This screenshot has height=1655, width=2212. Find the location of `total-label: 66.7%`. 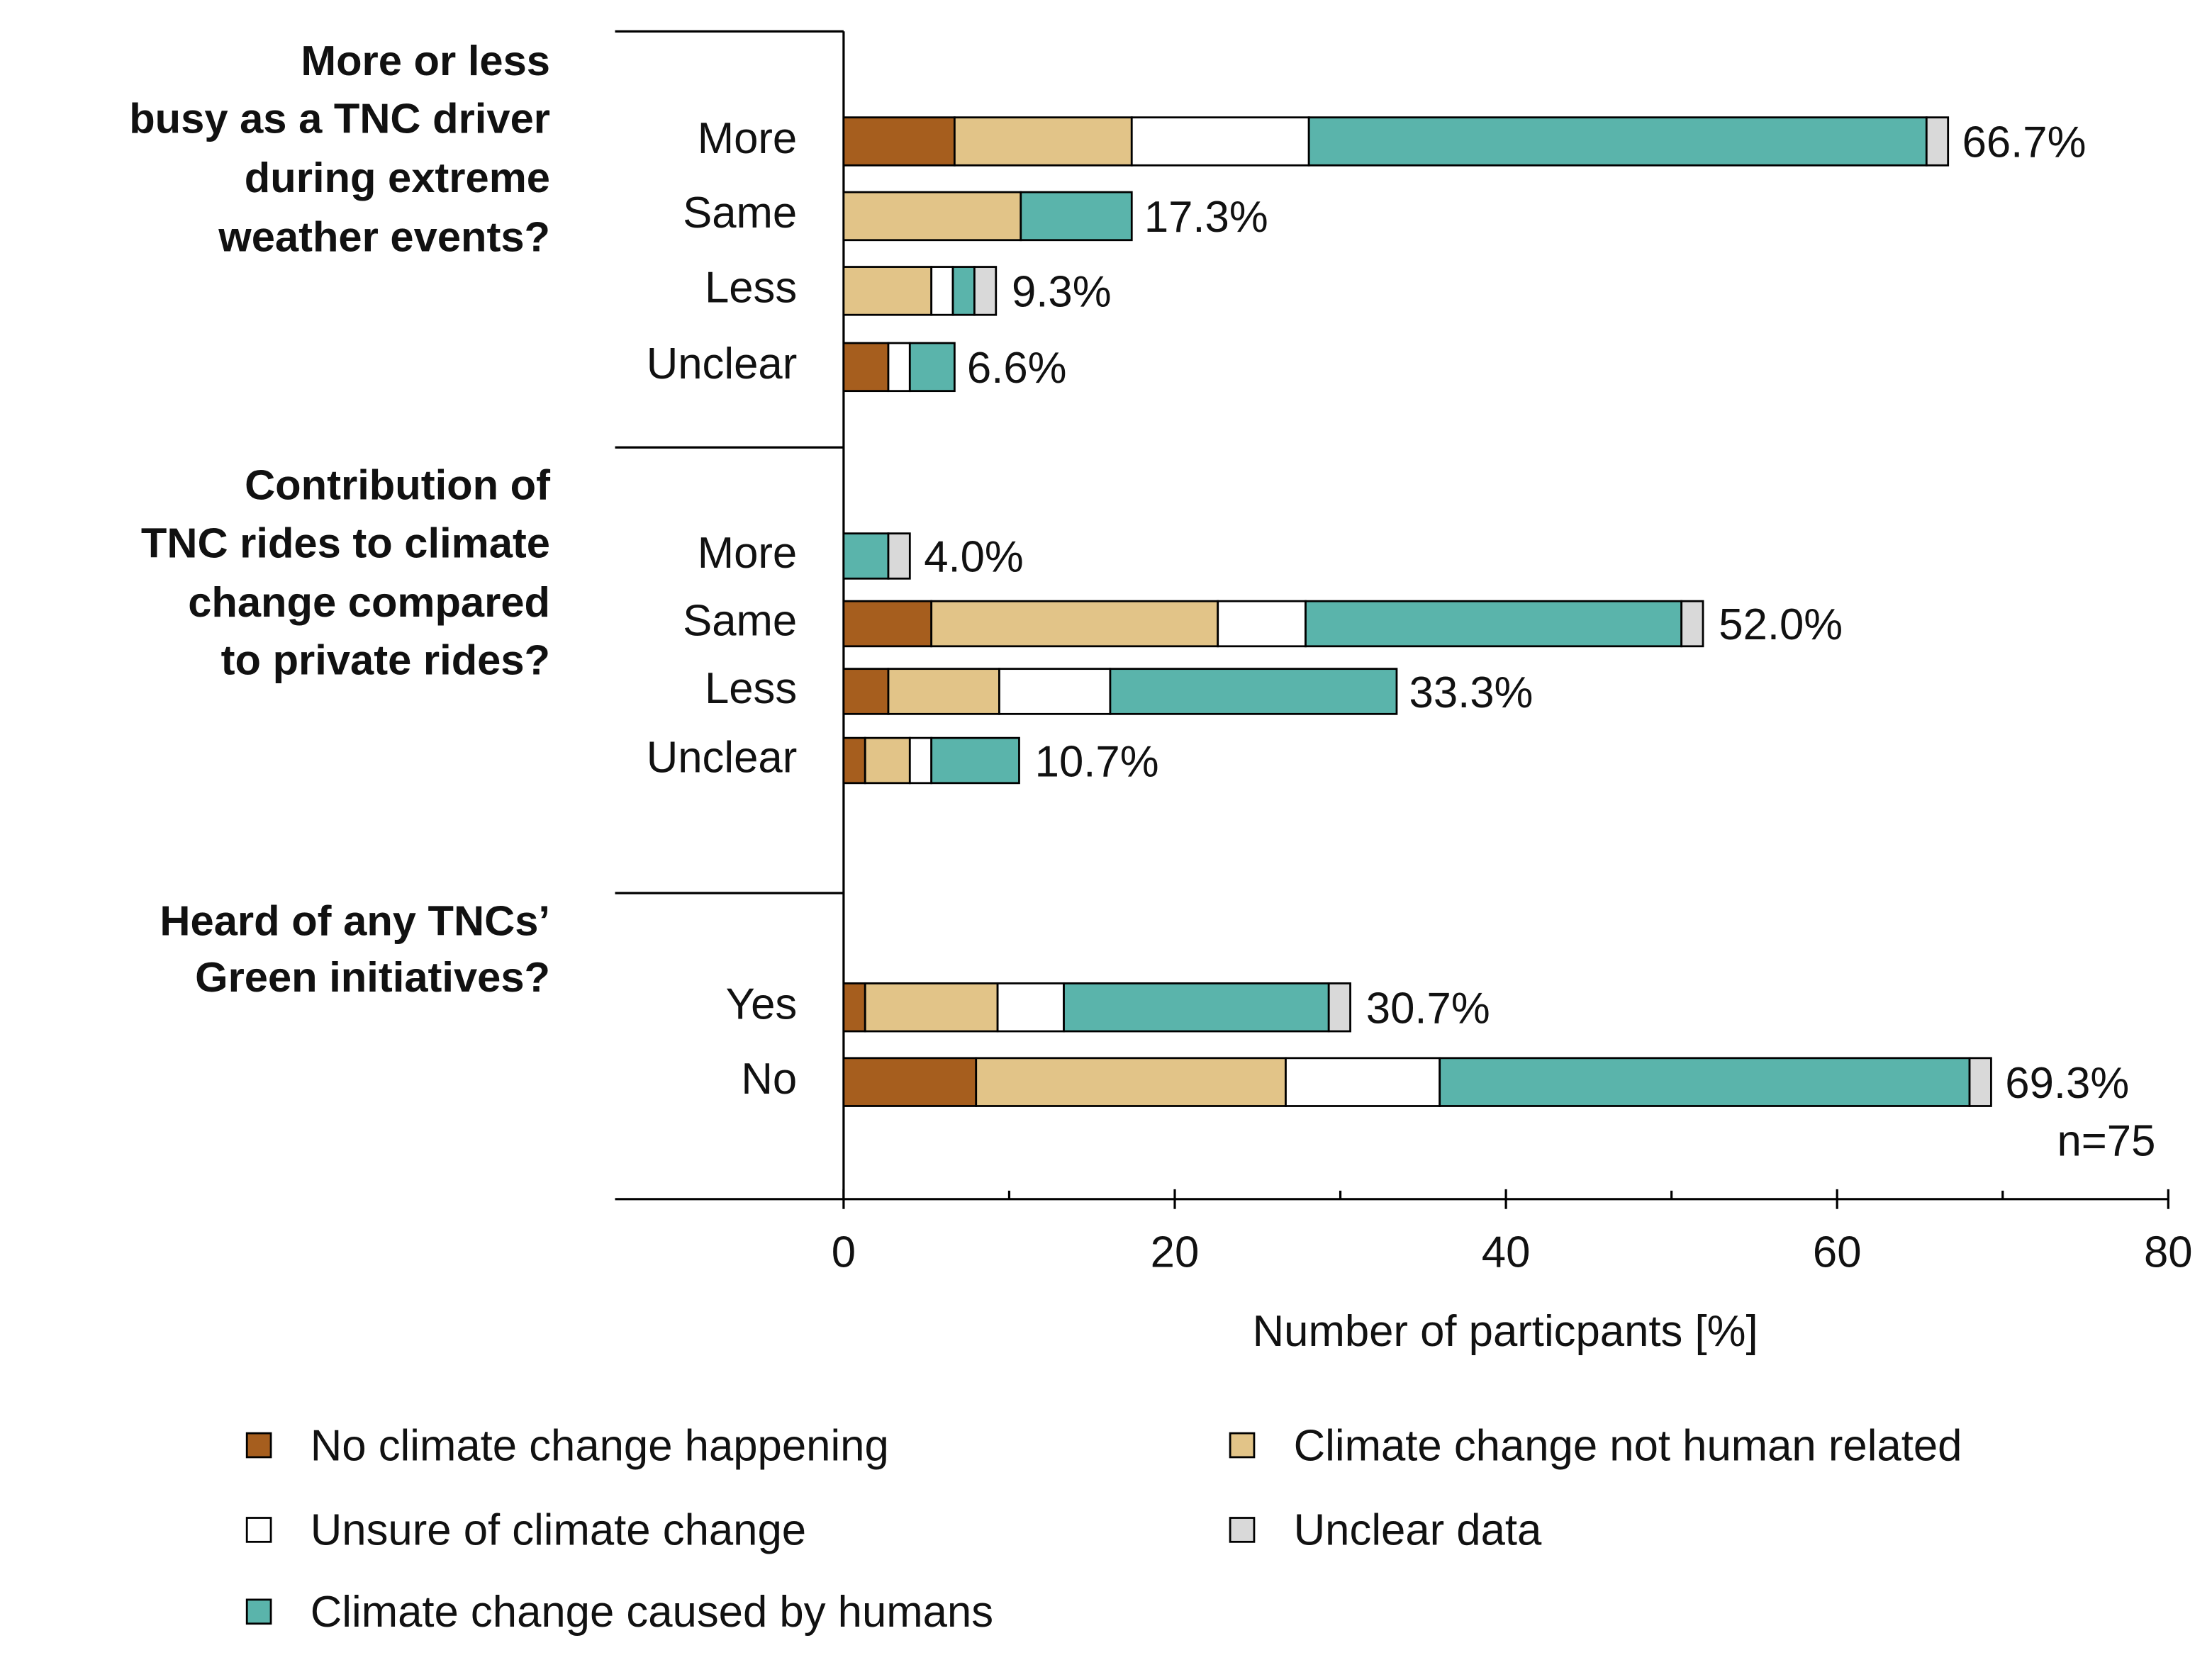

total-label: 66.7% is located at coordinates (2024, 142).